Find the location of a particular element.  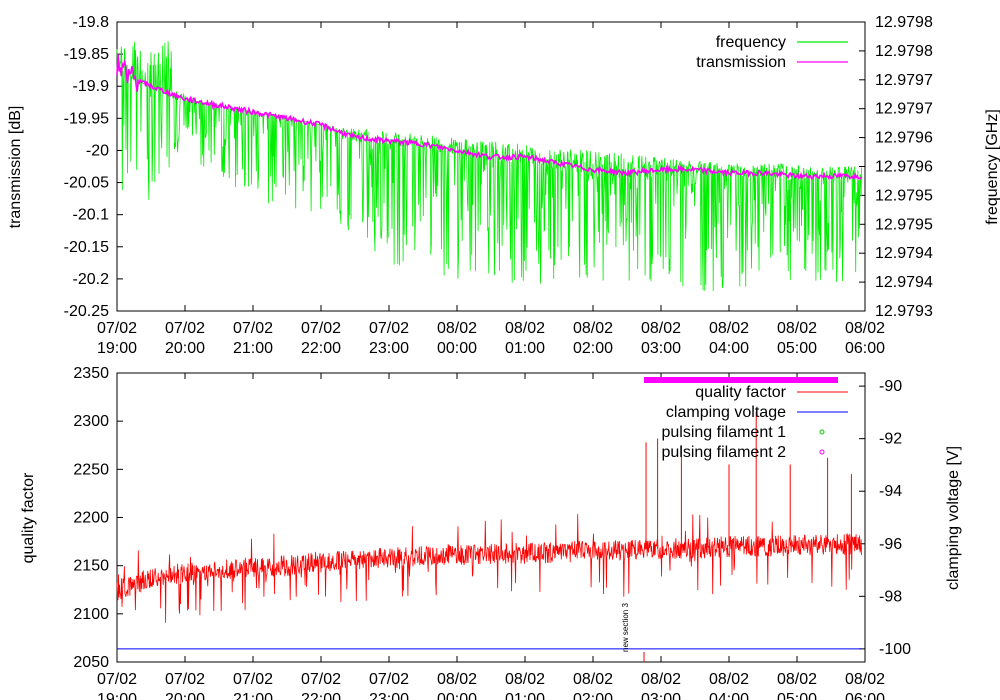

top-legend: frequency transmission is located at coordinates (772, 52).